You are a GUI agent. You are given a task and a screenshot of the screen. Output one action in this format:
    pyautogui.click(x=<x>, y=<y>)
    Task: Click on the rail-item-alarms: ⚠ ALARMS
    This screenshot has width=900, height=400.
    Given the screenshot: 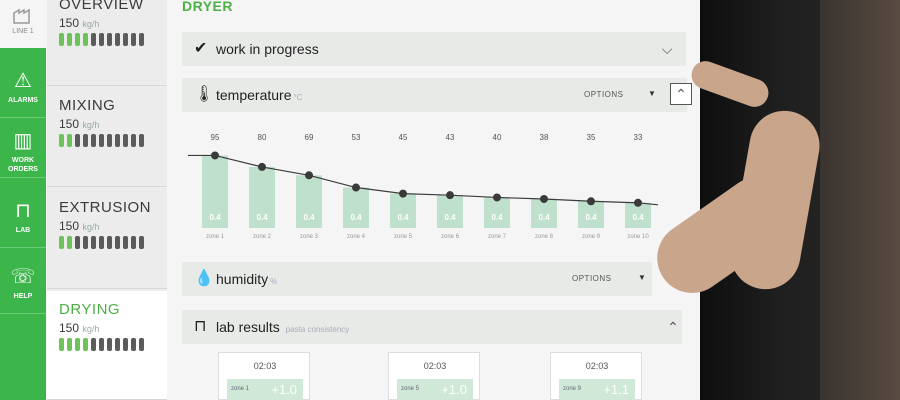 What is the action you would take?
    pyautogui.click(x=23, y=89)
    